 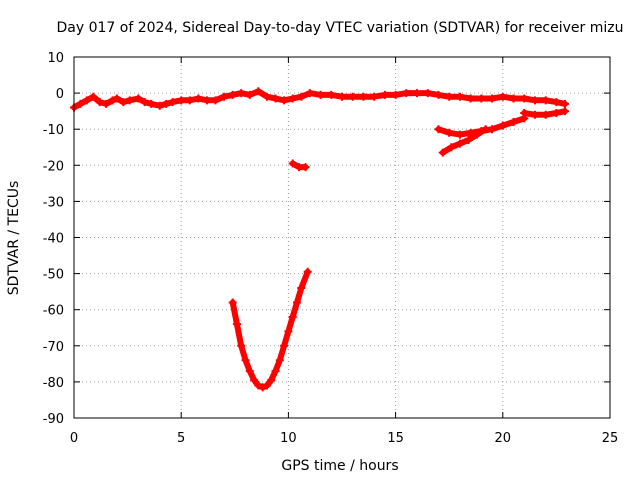 I want to click on y-tick-label: -90, so click(x=53, y=419).